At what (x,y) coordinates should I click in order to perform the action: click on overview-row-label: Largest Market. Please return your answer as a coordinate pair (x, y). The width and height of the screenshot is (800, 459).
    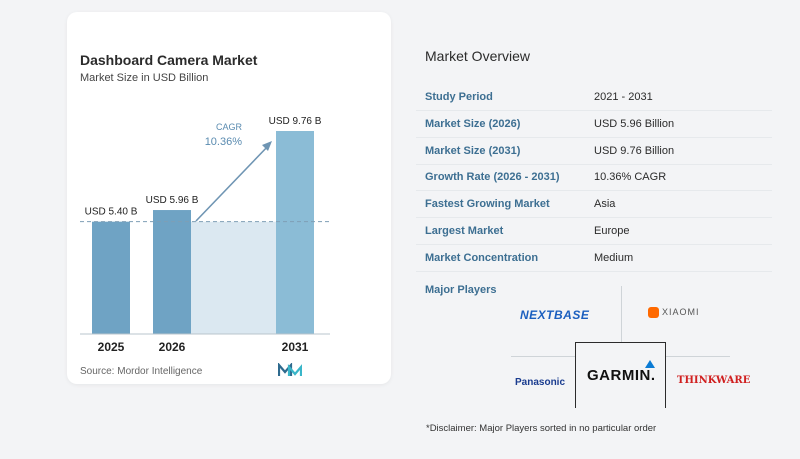
    Looking at the image, I should click on (464, 231).